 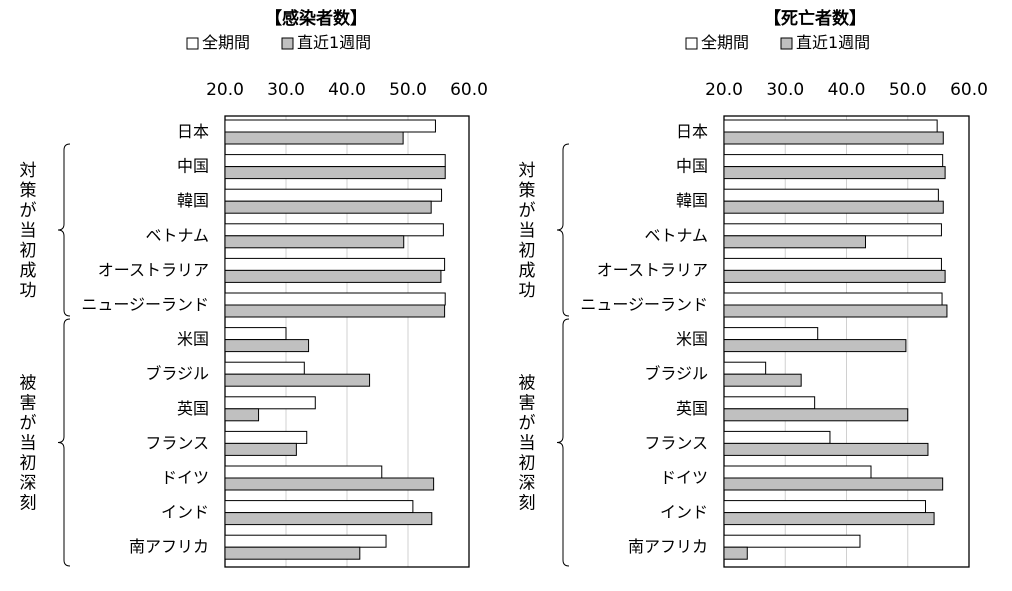 I want to click on chart-title: 【感染者数】, so click(x=316, y=18).